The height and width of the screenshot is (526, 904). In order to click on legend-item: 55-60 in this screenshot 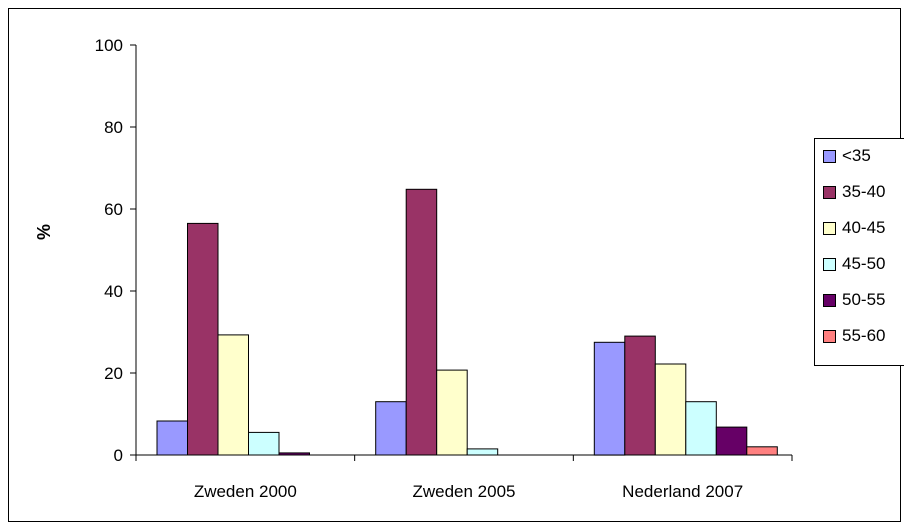, I will do `click(854, 336)`.